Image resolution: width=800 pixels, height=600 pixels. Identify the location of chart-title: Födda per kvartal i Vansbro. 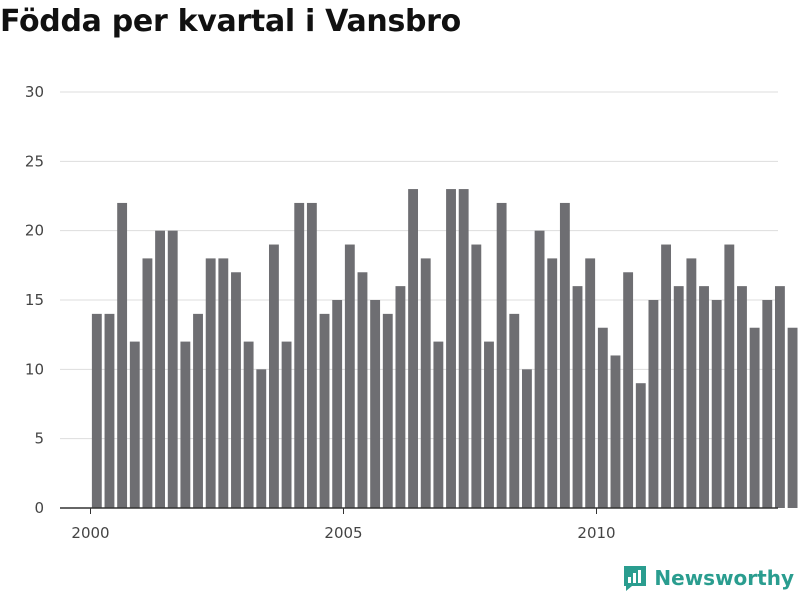
(230, 21).